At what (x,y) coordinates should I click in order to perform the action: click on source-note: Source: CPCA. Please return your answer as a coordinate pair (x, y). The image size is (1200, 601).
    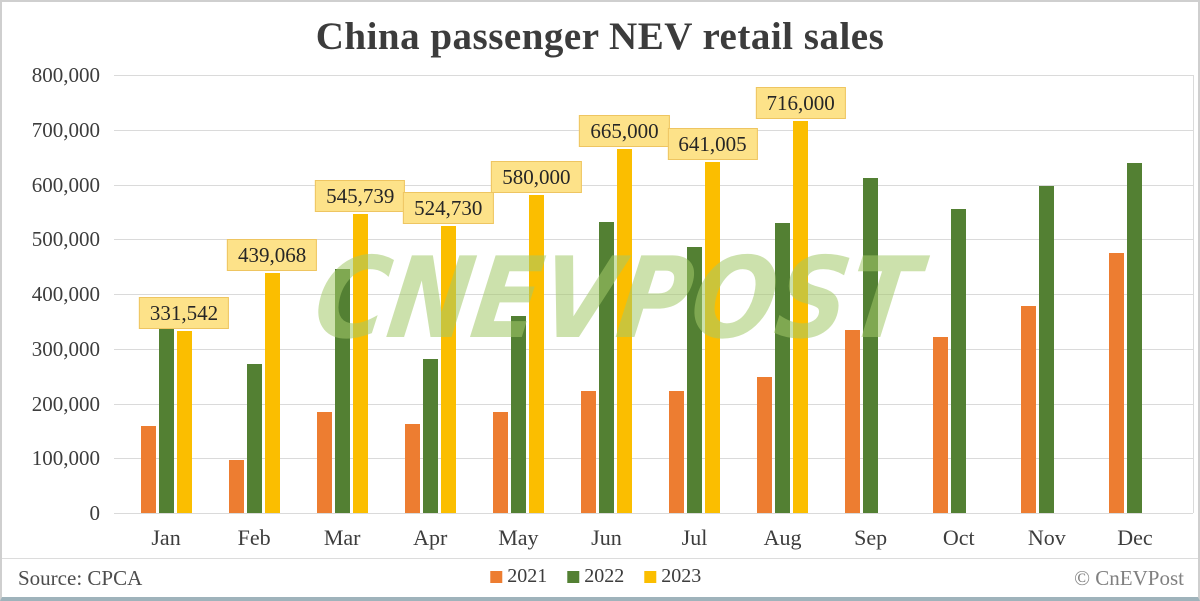
    Looking at the image, I should click on (80, 578).